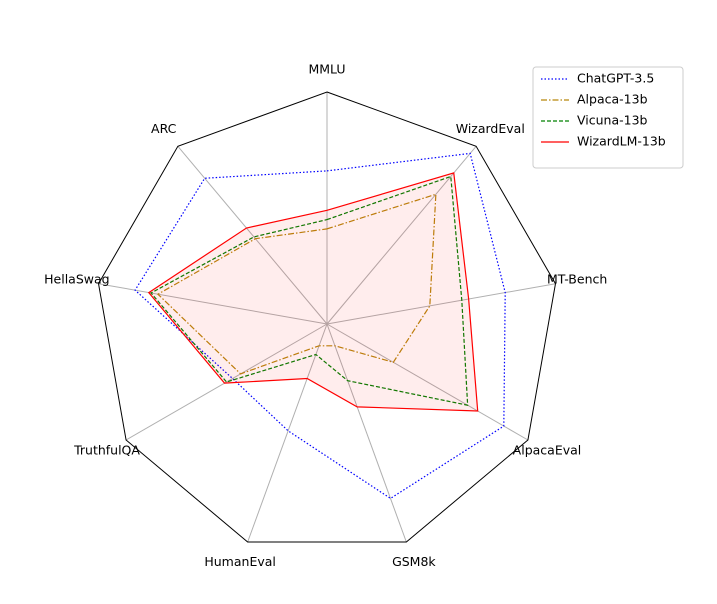 The width and height of the screenshot is (717, 604). Describe the element at coordinates (106, 450) in the screenshot. I see `axis-label: TruthfulQA` at that location.